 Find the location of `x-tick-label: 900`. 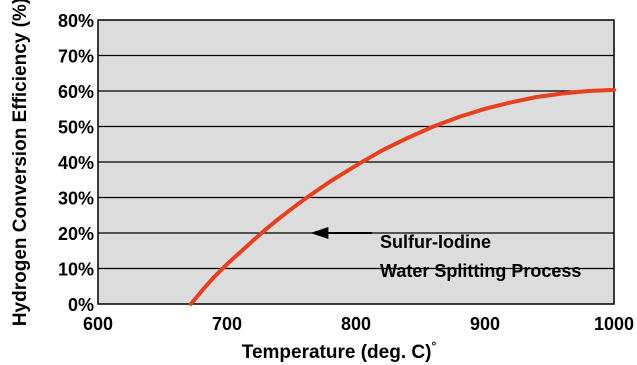

x-tick-label: 900 is located at coordinates (485, 324).